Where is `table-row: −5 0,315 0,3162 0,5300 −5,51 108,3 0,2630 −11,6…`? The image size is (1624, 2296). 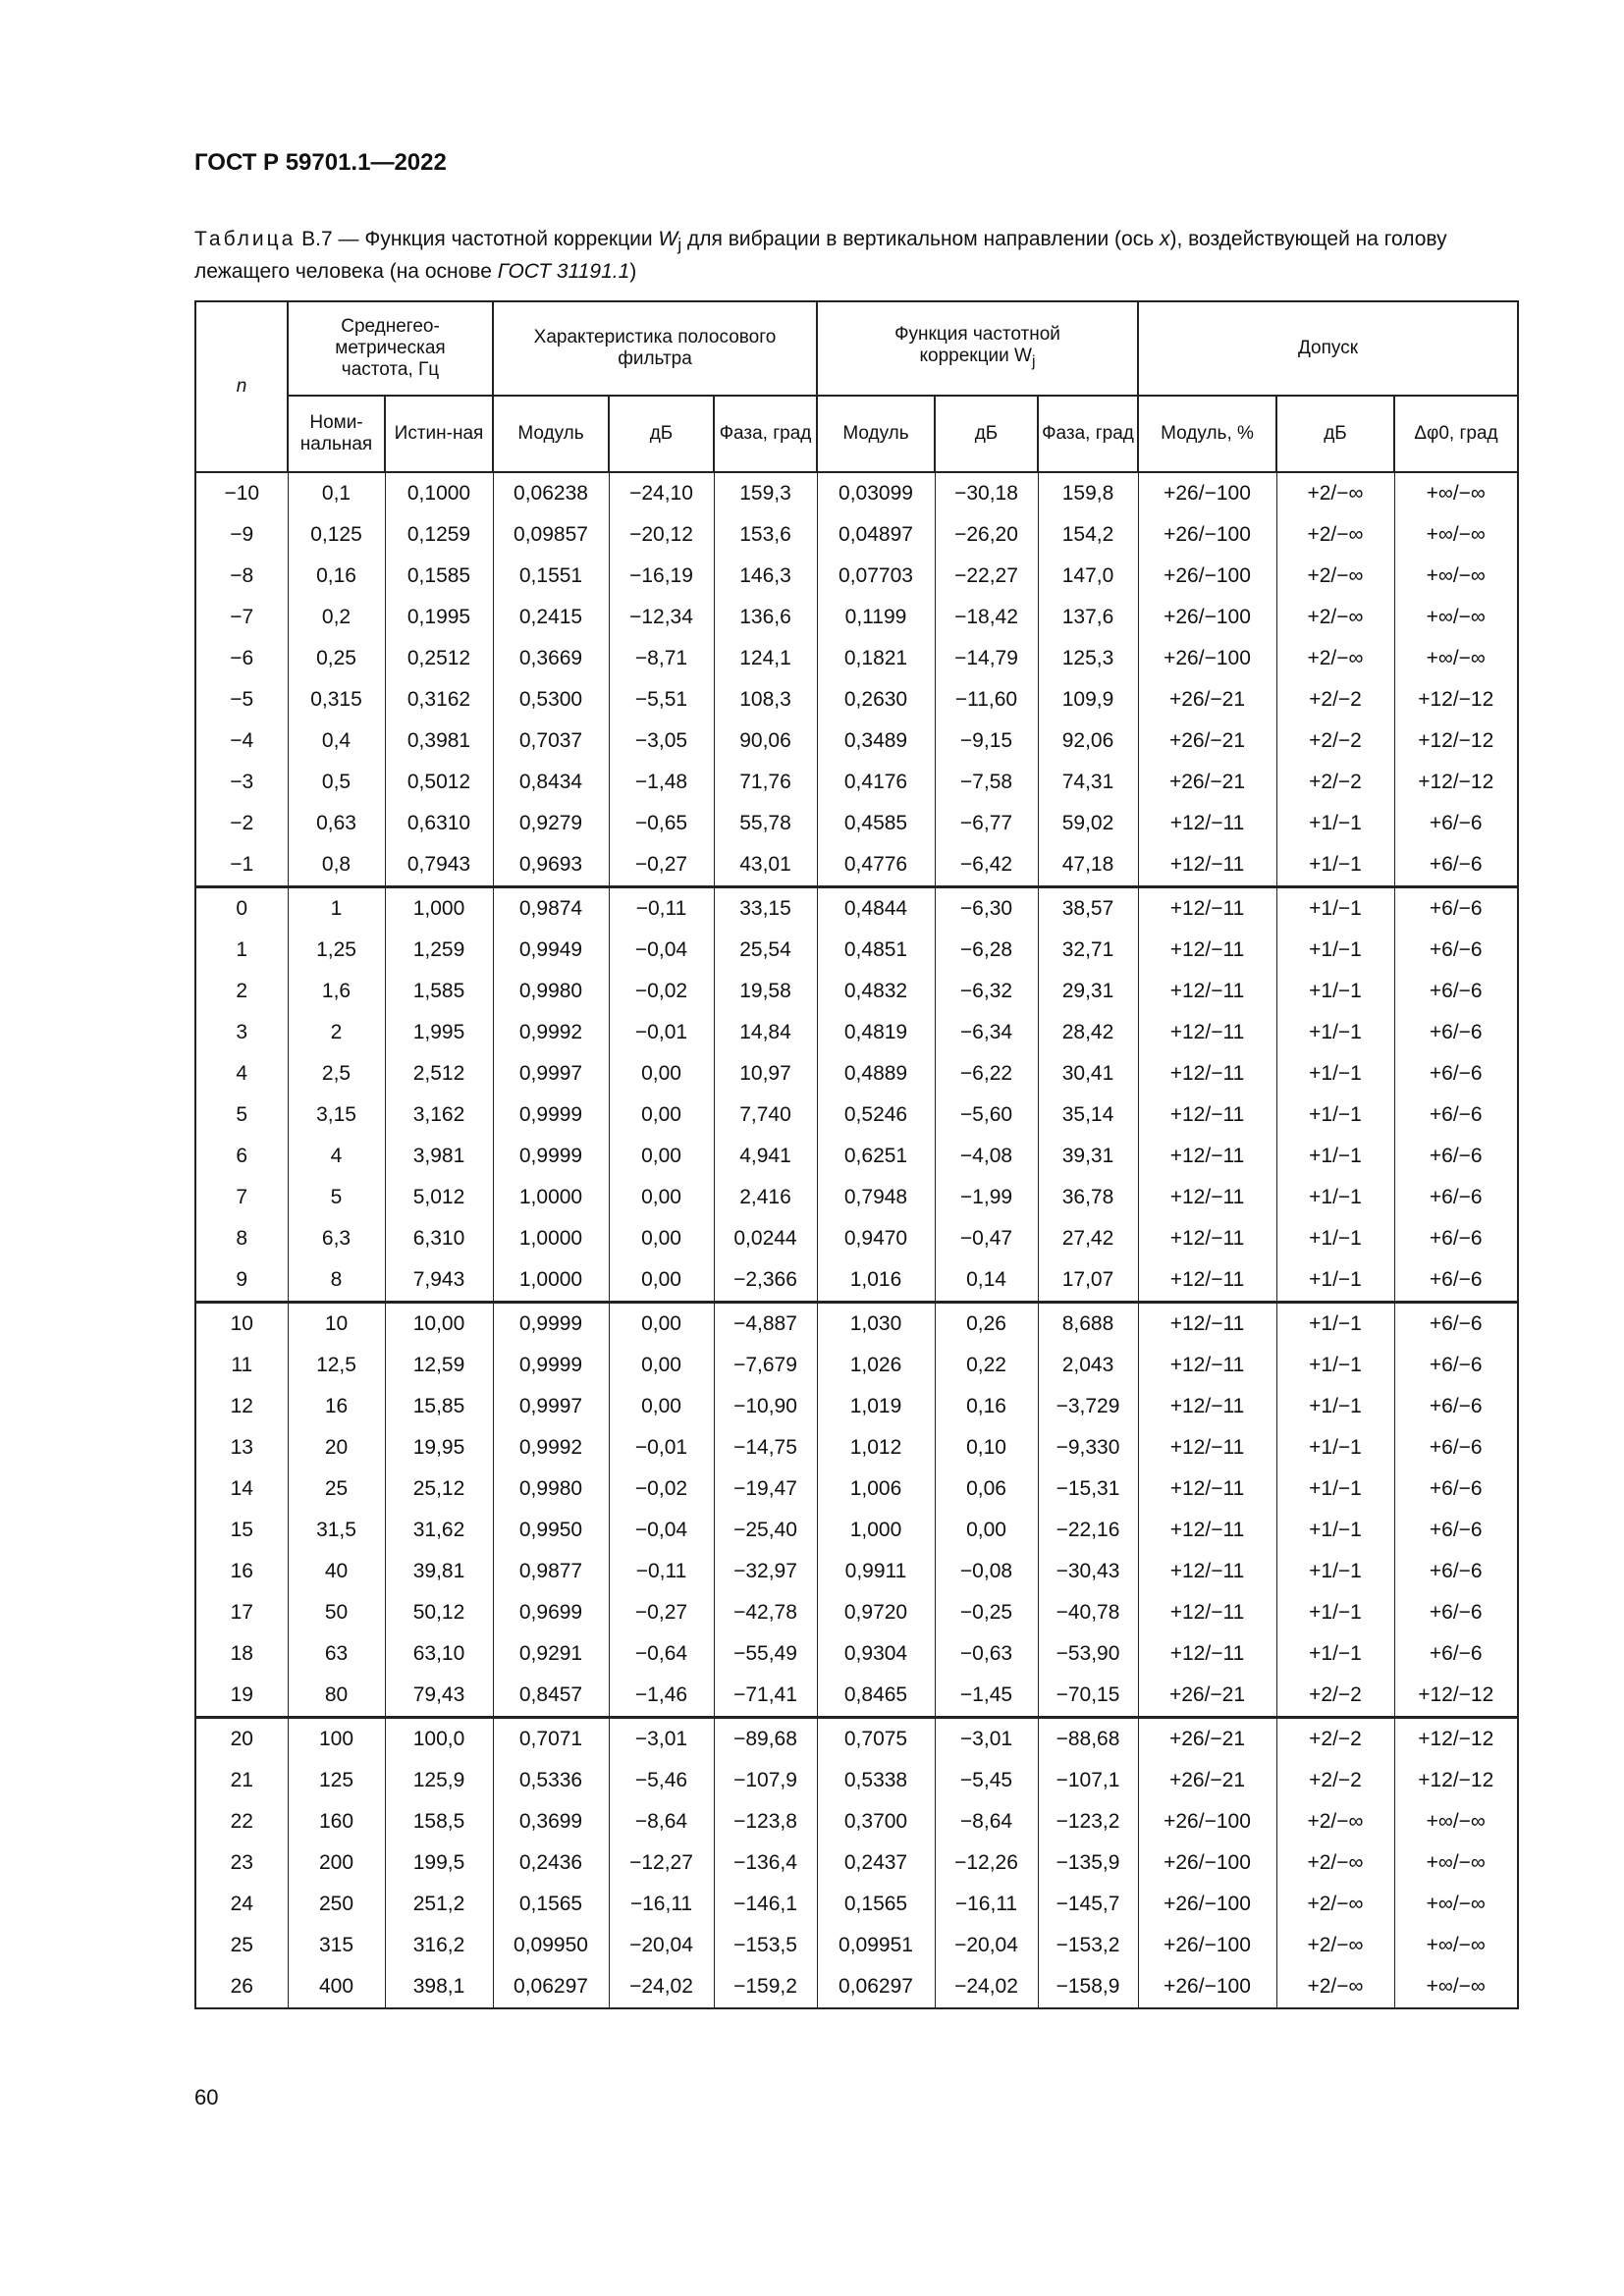
table-row: −5 0,315 0,3162 0,5300 −5,51 108,3 0,2630 −11,6… is located at coordinates (856, 700).